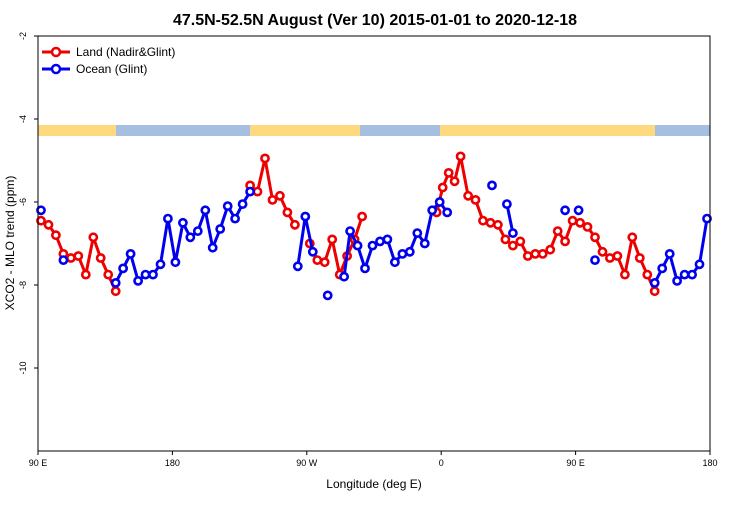 This screenshot has width=750, height=505. What do you see at coordinates (56, 52) in the screenshot?
I see `legend-land-marker` at bounding box center [56, 52].